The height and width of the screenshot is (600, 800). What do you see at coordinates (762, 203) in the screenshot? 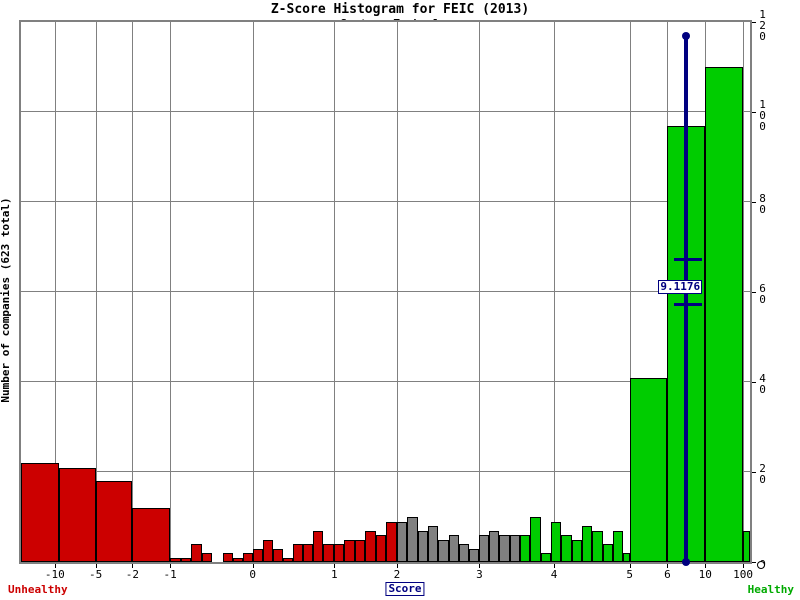
I see `y-tick-label: 80` at bounding box center [762, 203].